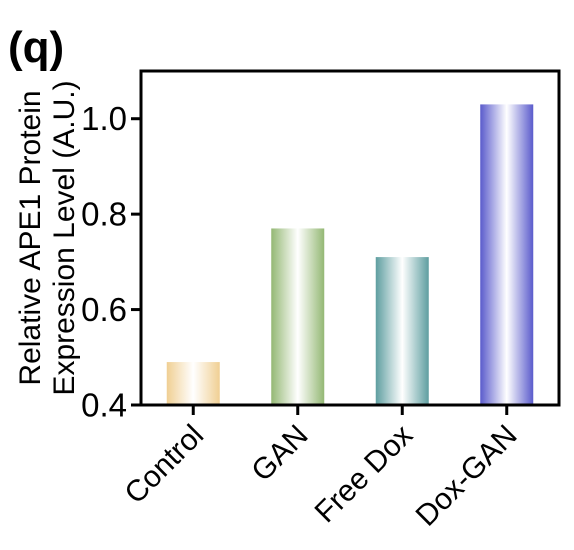 The width and height of the screenshot is (574, 550). What do you see at coordinates (104, 309) in the screenshot?
I see `y-tick-label: 0.6` at bounding box center [104, 309].